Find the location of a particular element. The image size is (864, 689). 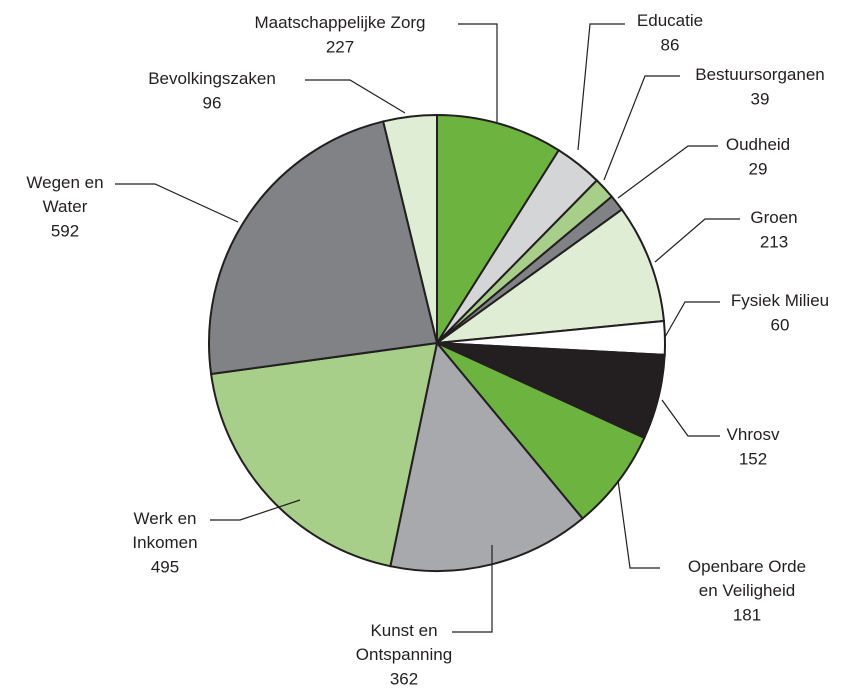

slice-label: Werk en Inkomen is located at coordinates (164, 530).